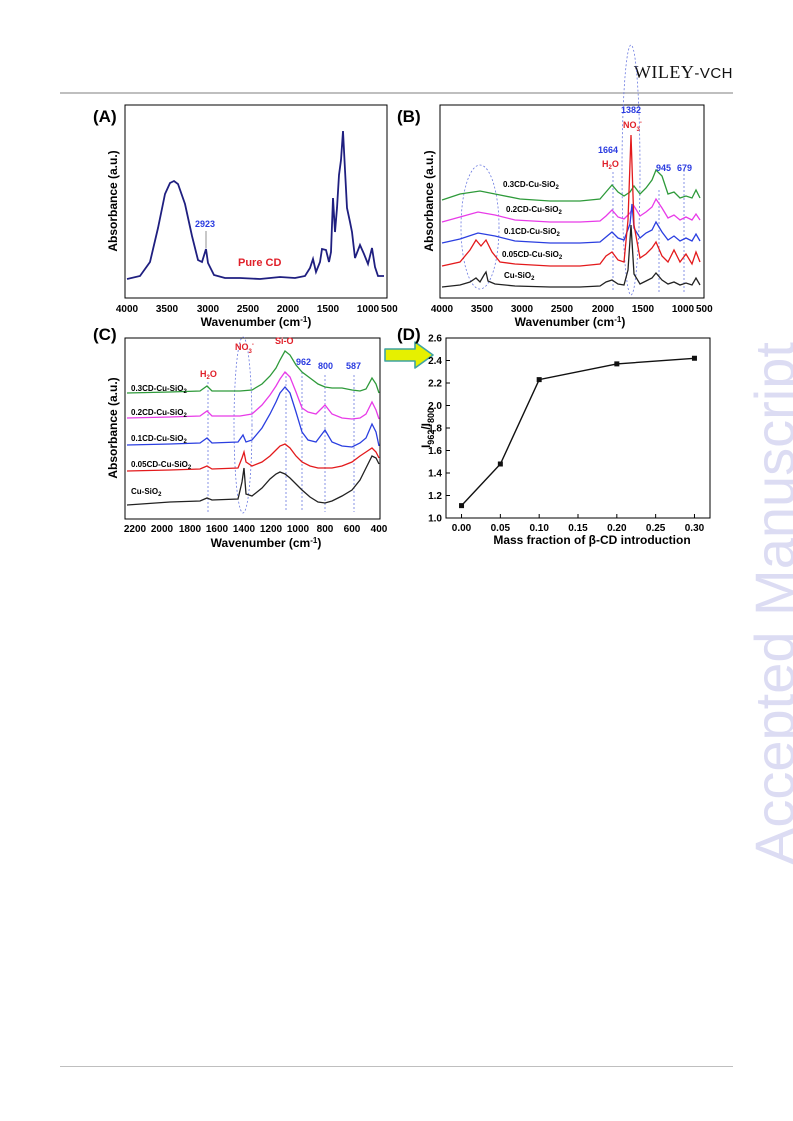 This screenshot has height=1121, width=793. I want to click on sio-label: Si-O, so click(284, 341).